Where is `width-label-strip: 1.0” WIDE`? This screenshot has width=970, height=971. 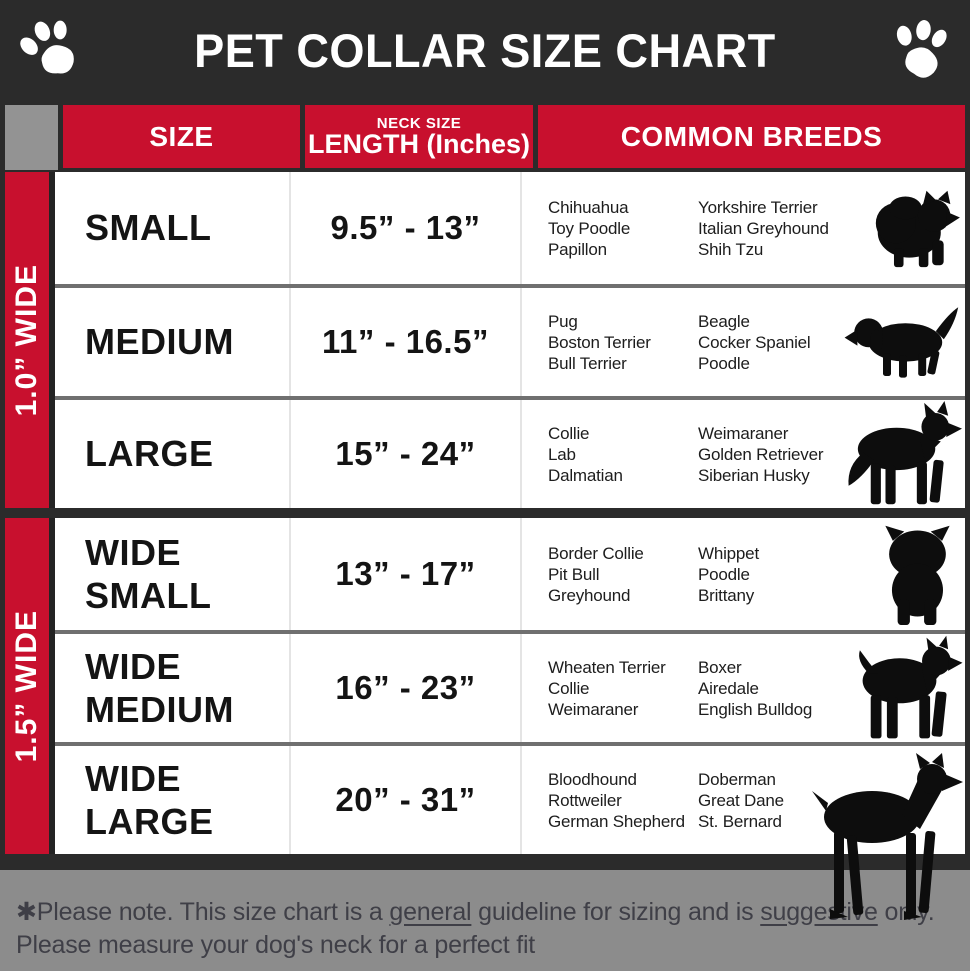
width-label-strip: 1.0” WIDE is located at coordinates (30, 340).